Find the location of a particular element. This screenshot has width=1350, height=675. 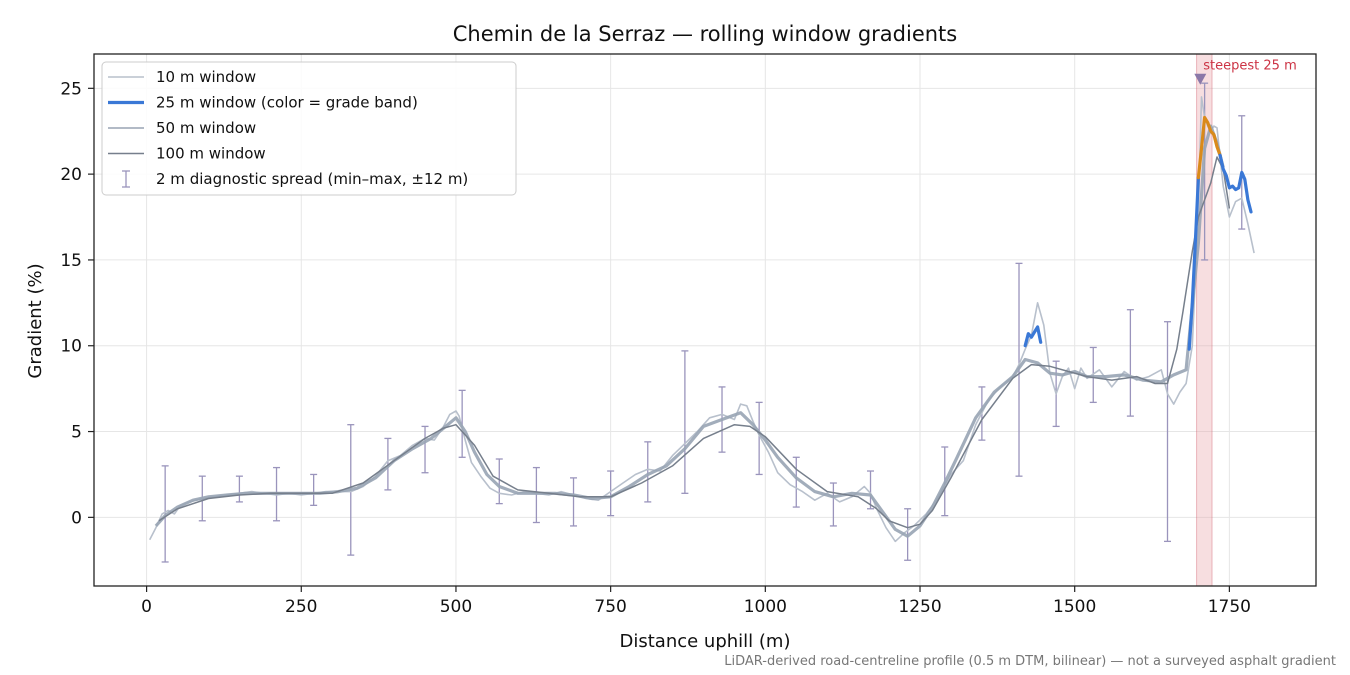

legend-label: 2 m diagnostic spread (min–max, ±12 m) is located at coordinates (312, 179).